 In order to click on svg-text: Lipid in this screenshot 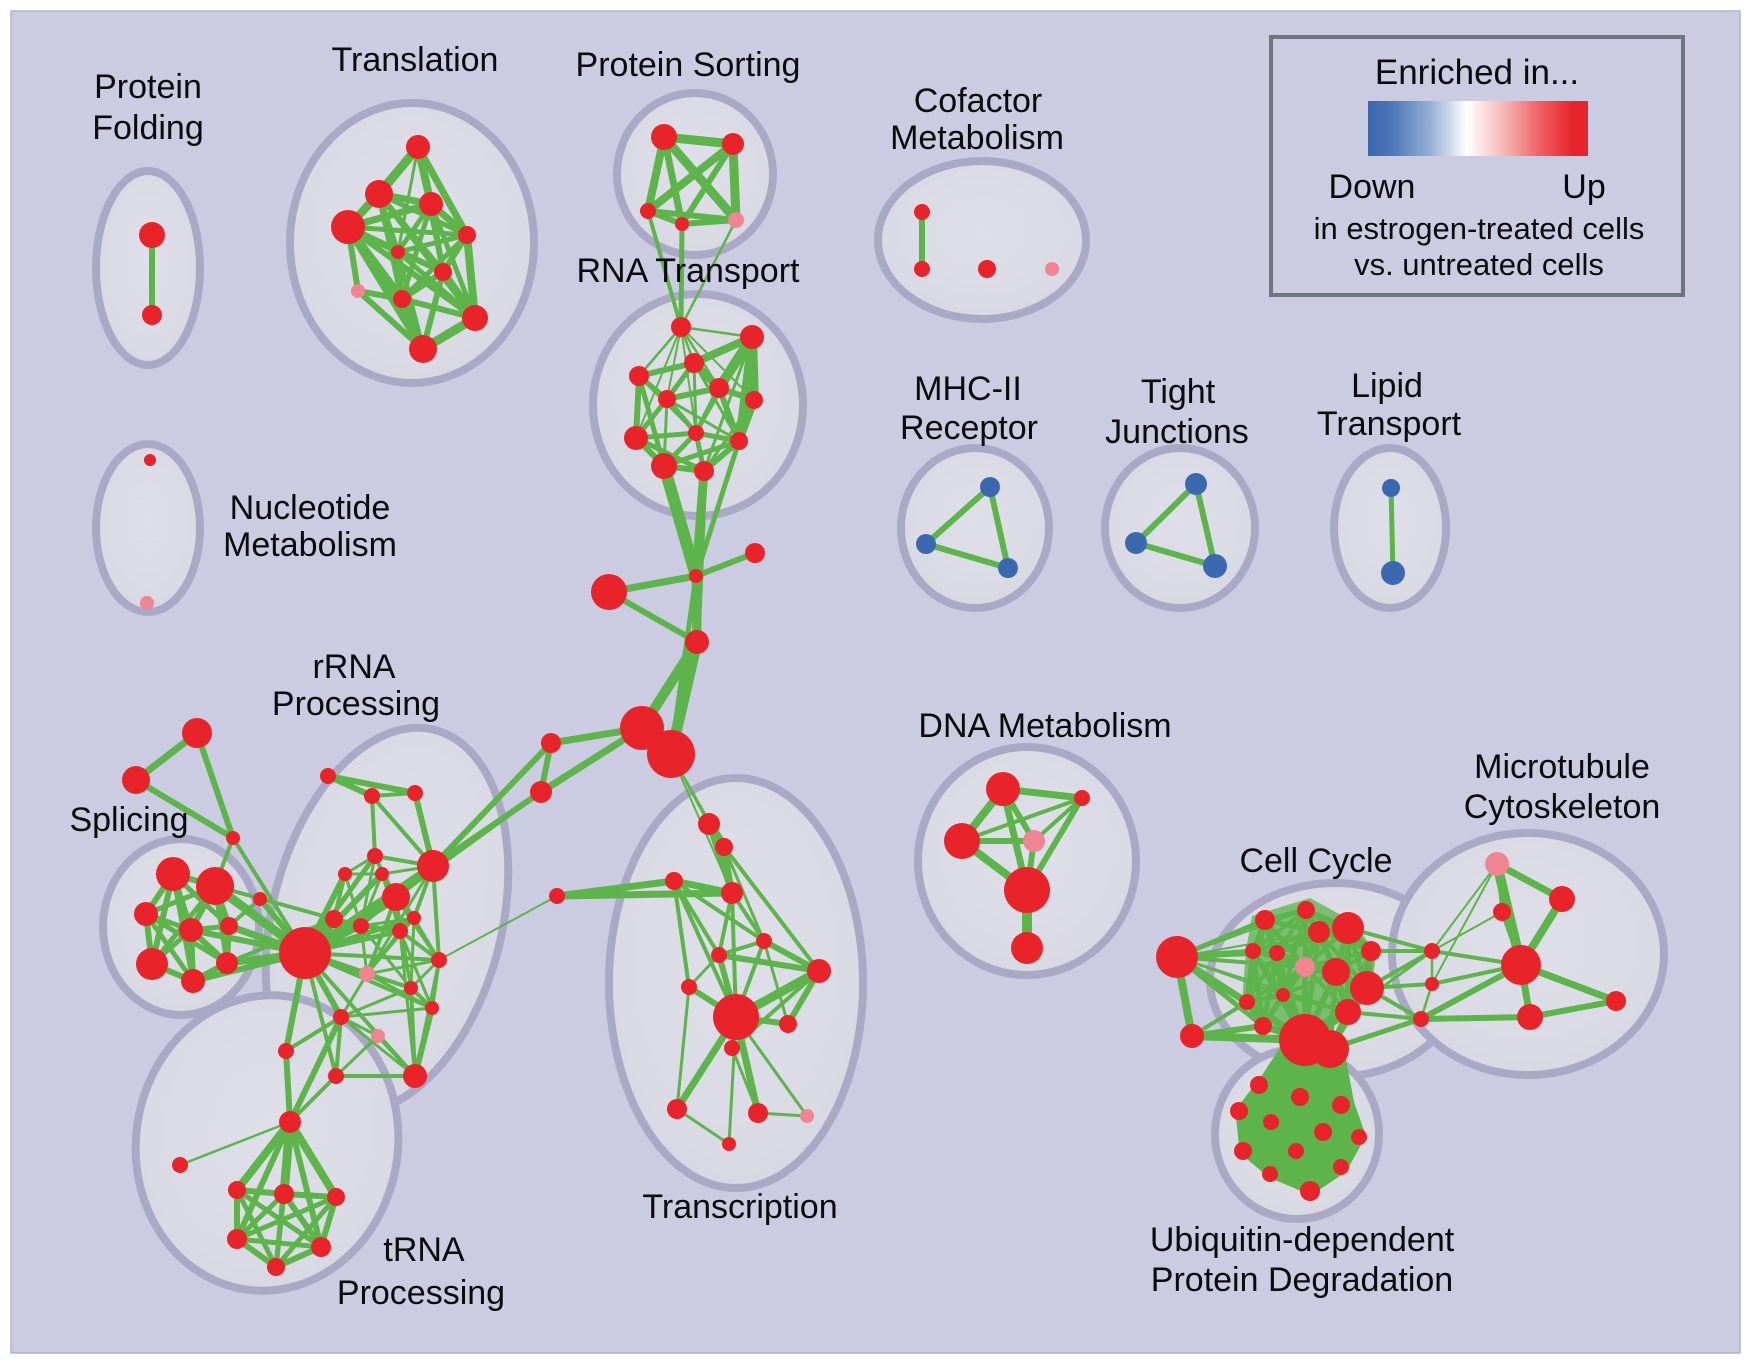, I will do `click(1387, 386)`.